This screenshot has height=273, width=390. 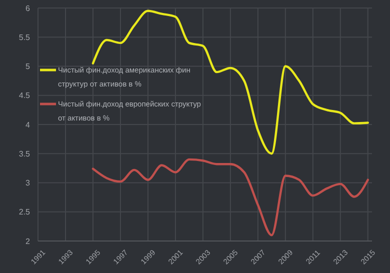 I want to click on y-tick-label: 5.5, so click(x=24, y=37).